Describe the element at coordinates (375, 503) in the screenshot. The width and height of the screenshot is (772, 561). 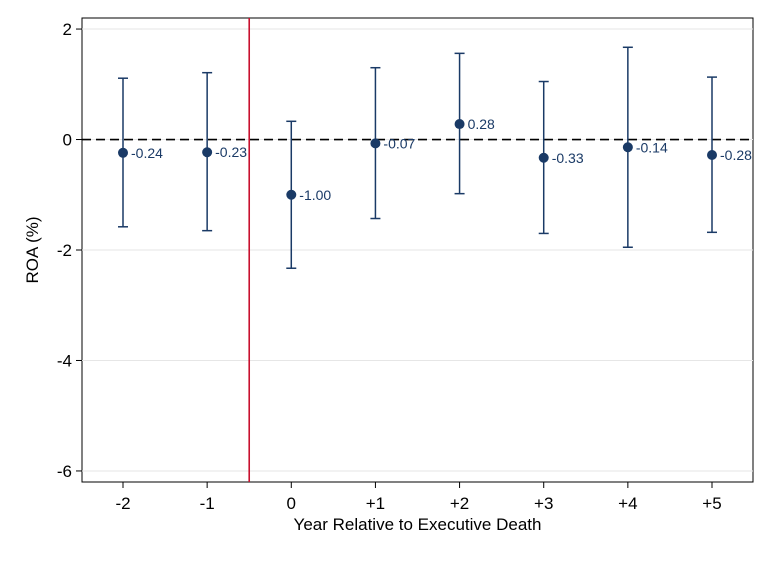
I see `x-tick-label: +1` at that location.